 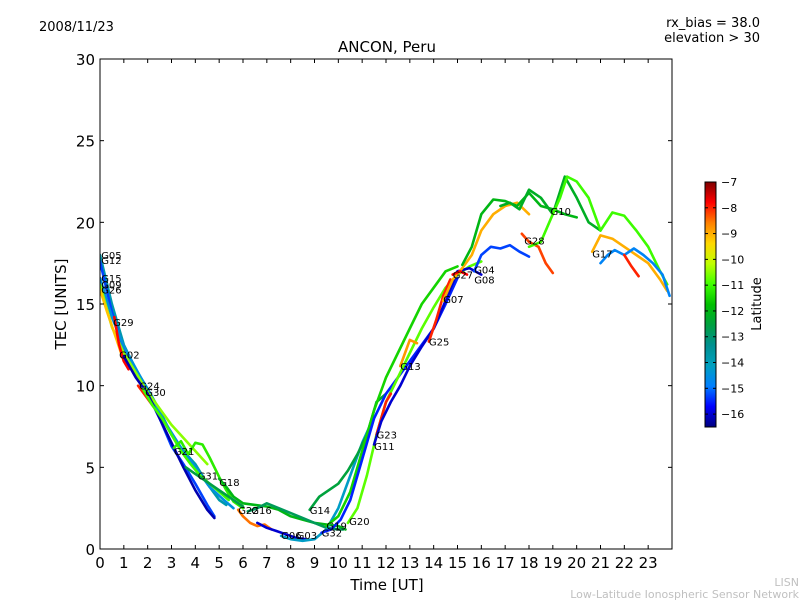 I want to click on x-tick-label: 1, so click(x=124, y=563).